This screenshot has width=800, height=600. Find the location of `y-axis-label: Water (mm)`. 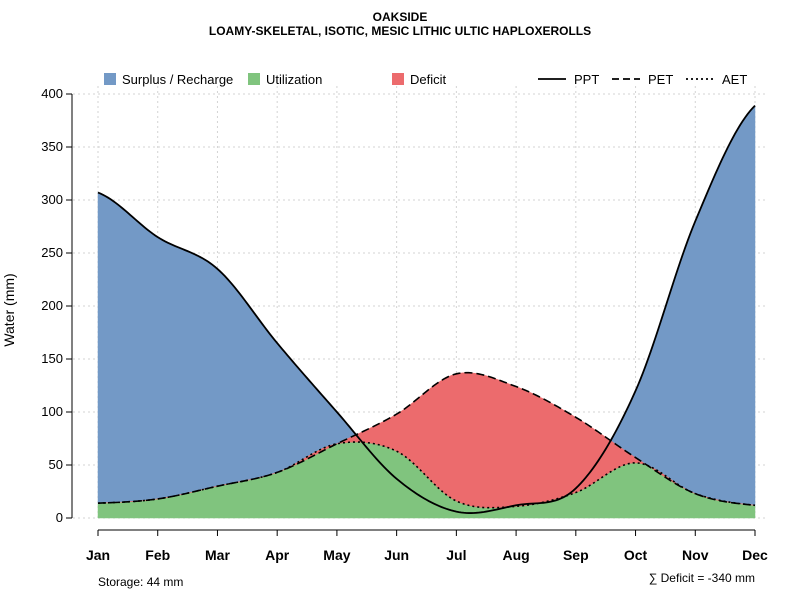

y-axis-label: Water (mm) is located at coordinates (9, 309).